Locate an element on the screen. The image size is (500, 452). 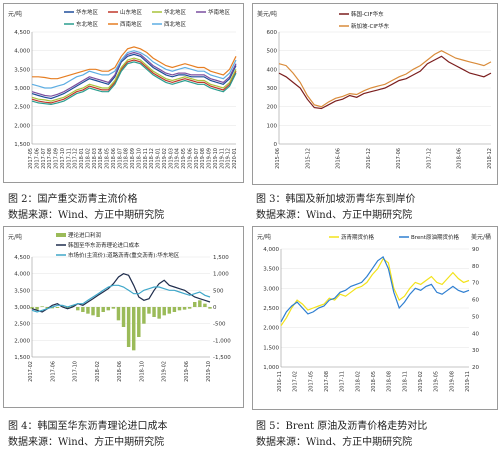
y-tick-label: 1,000 is located at coordinates (271, 368).